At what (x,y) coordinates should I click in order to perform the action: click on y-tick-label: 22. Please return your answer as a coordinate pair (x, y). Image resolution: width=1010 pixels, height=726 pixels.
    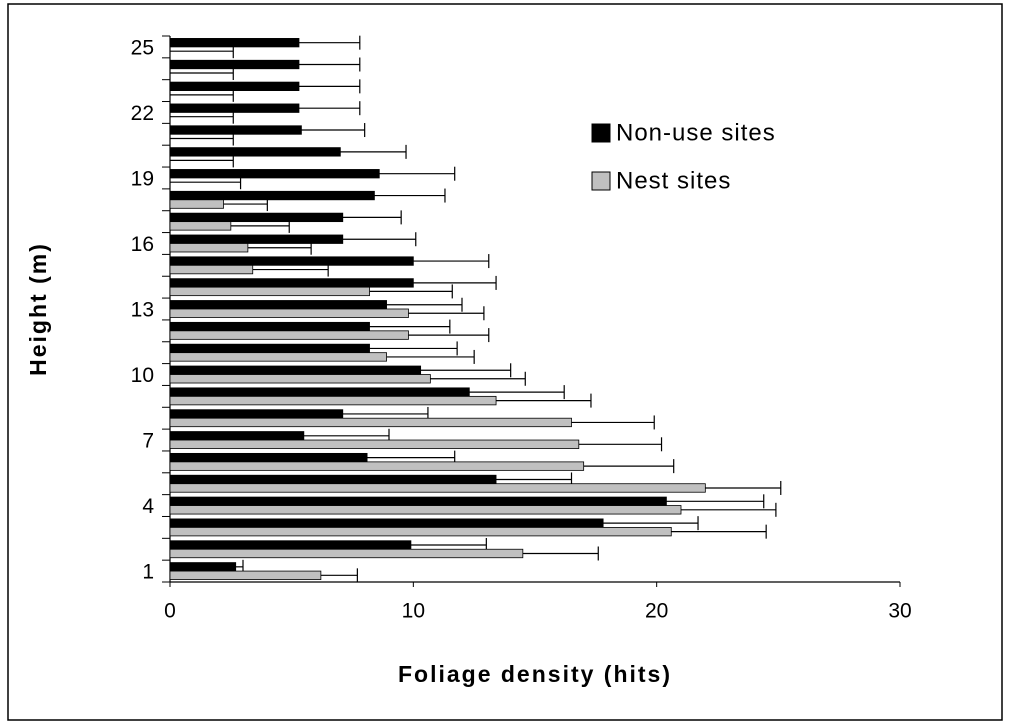
    Looking at the image, I should click on (142, 113).